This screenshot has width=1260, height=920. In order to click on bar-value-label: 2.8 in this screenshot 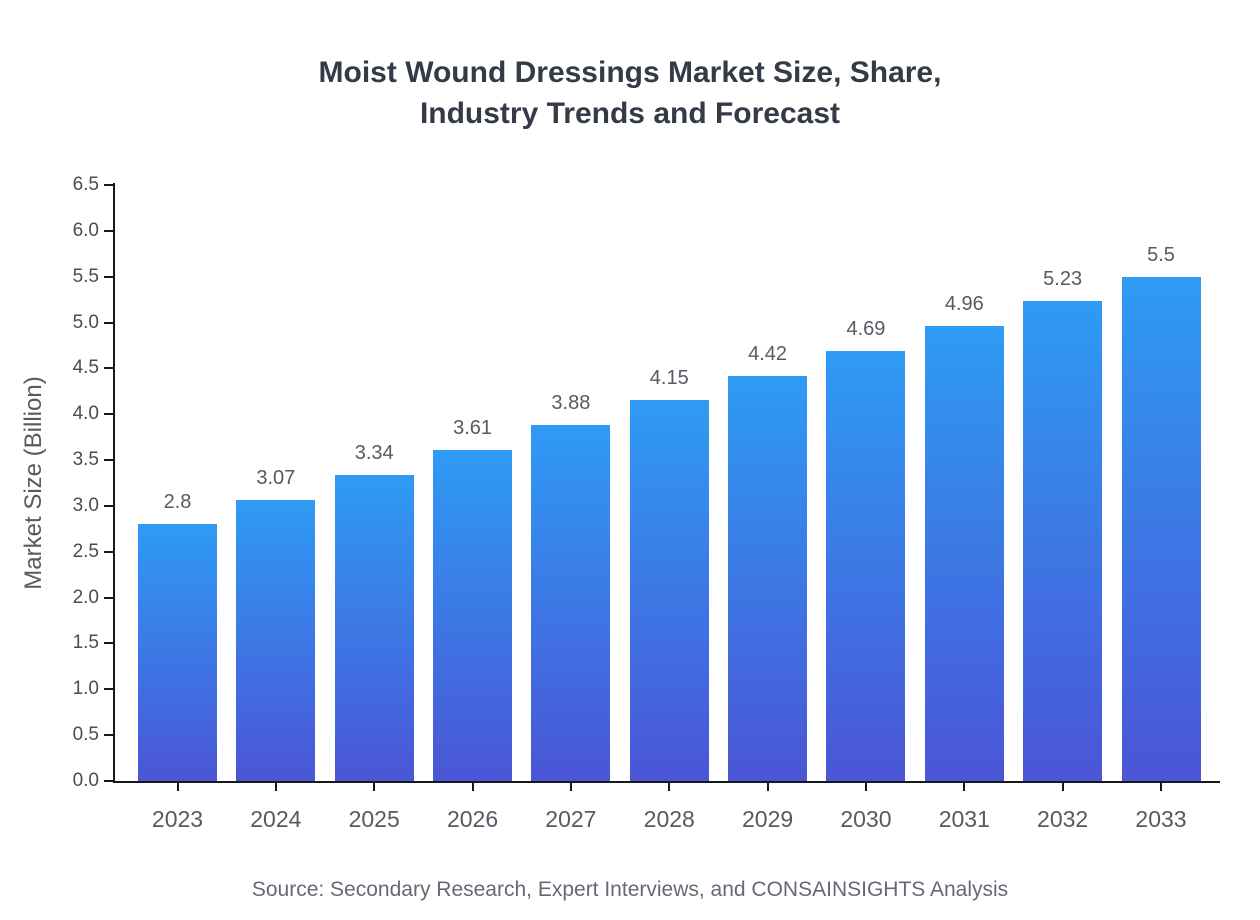, I will do `click(177, 502)`.